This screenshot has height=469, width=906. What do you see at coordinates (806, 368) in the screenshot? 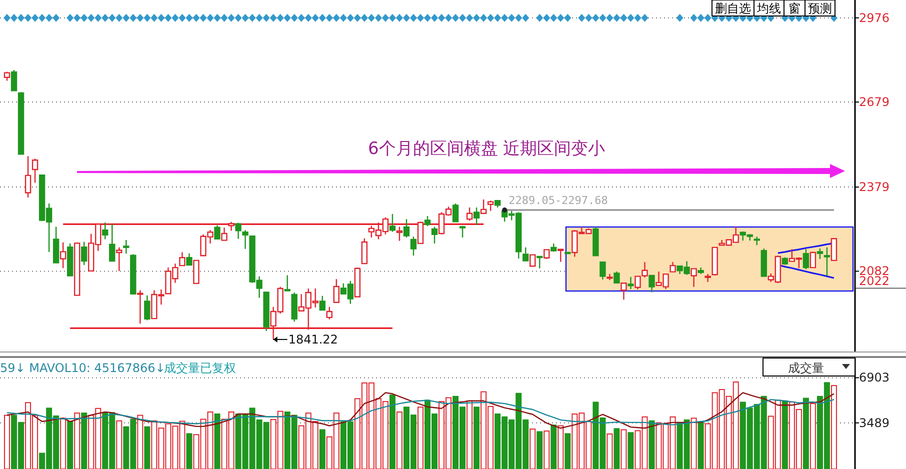
I see `annotation: 成交量` at bounding box center [806, 368].